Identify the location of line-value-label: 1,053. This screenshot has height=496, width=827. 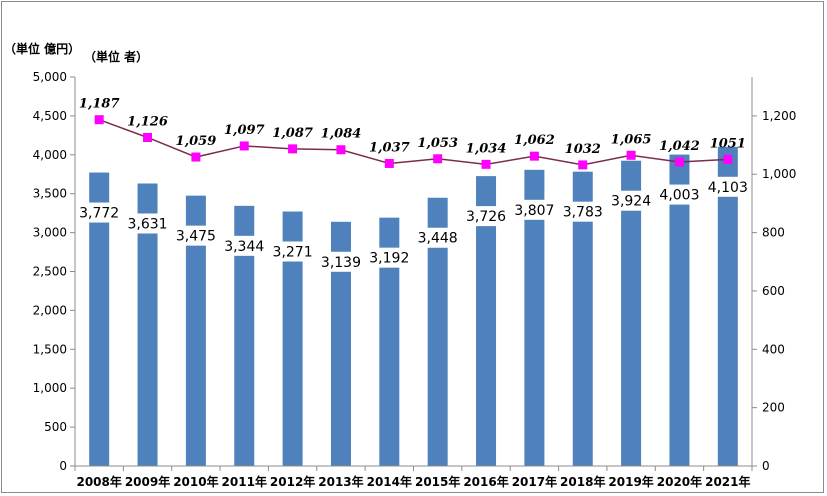
(437, 143).